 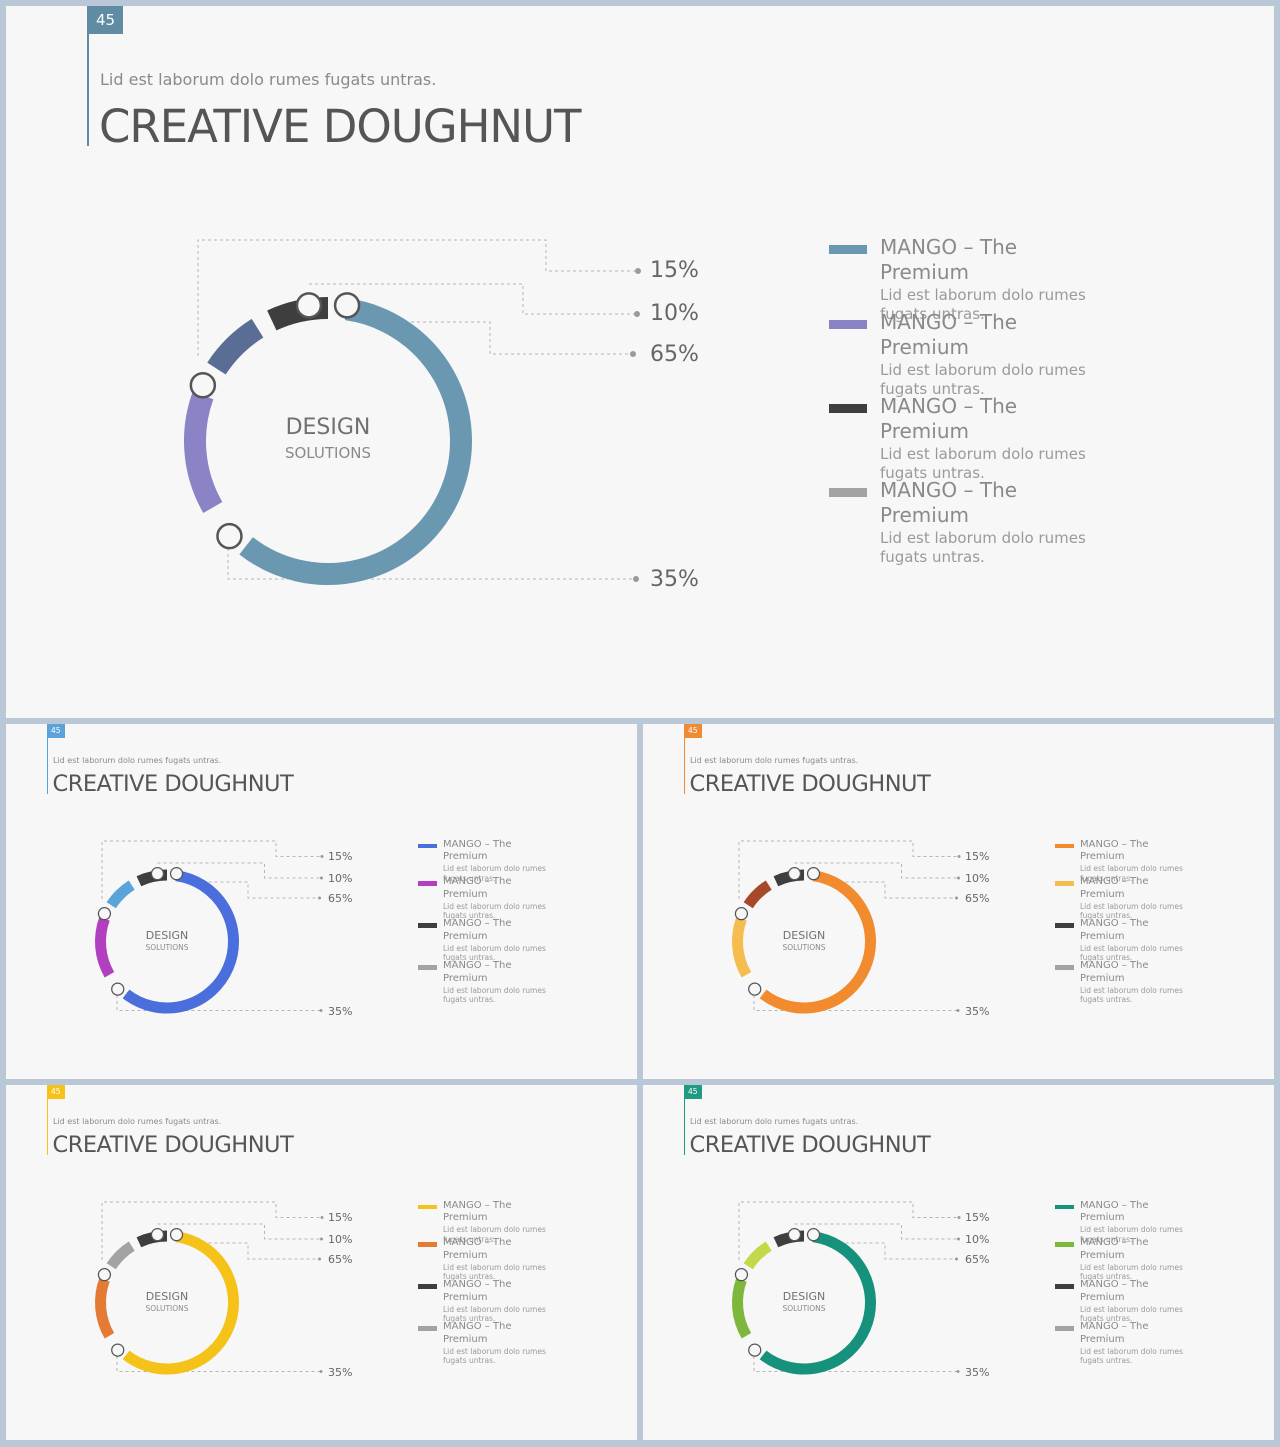 I want to click on page-number-tag: 45, so click(x=56, y=1092).